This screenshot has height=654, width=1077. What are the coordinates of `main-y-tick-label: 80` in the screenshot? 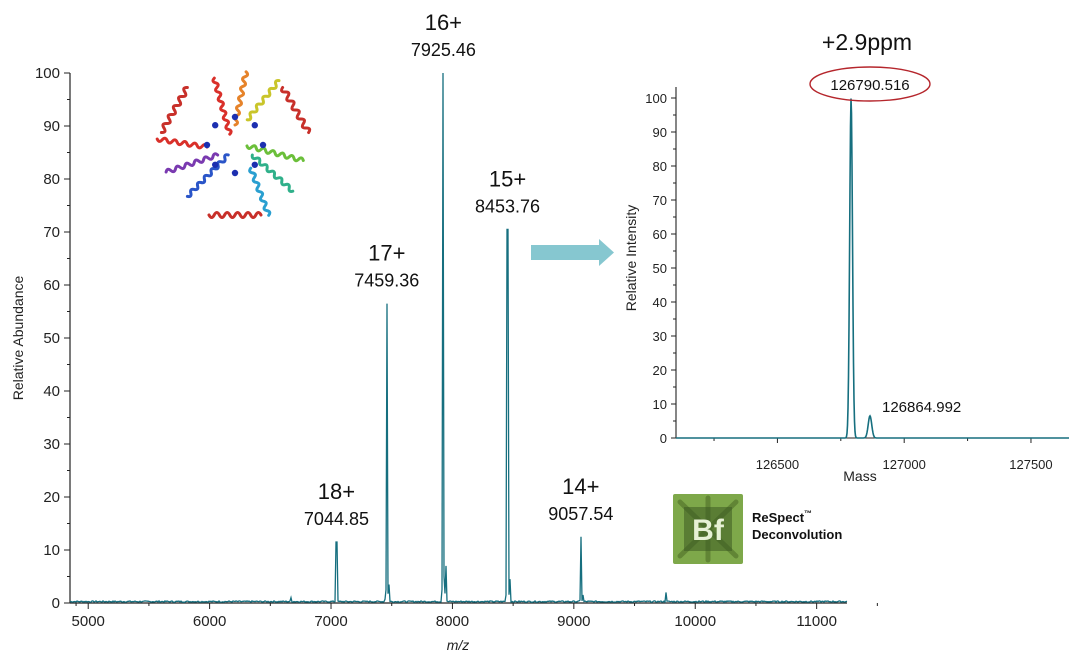 It's located at (51, 179).